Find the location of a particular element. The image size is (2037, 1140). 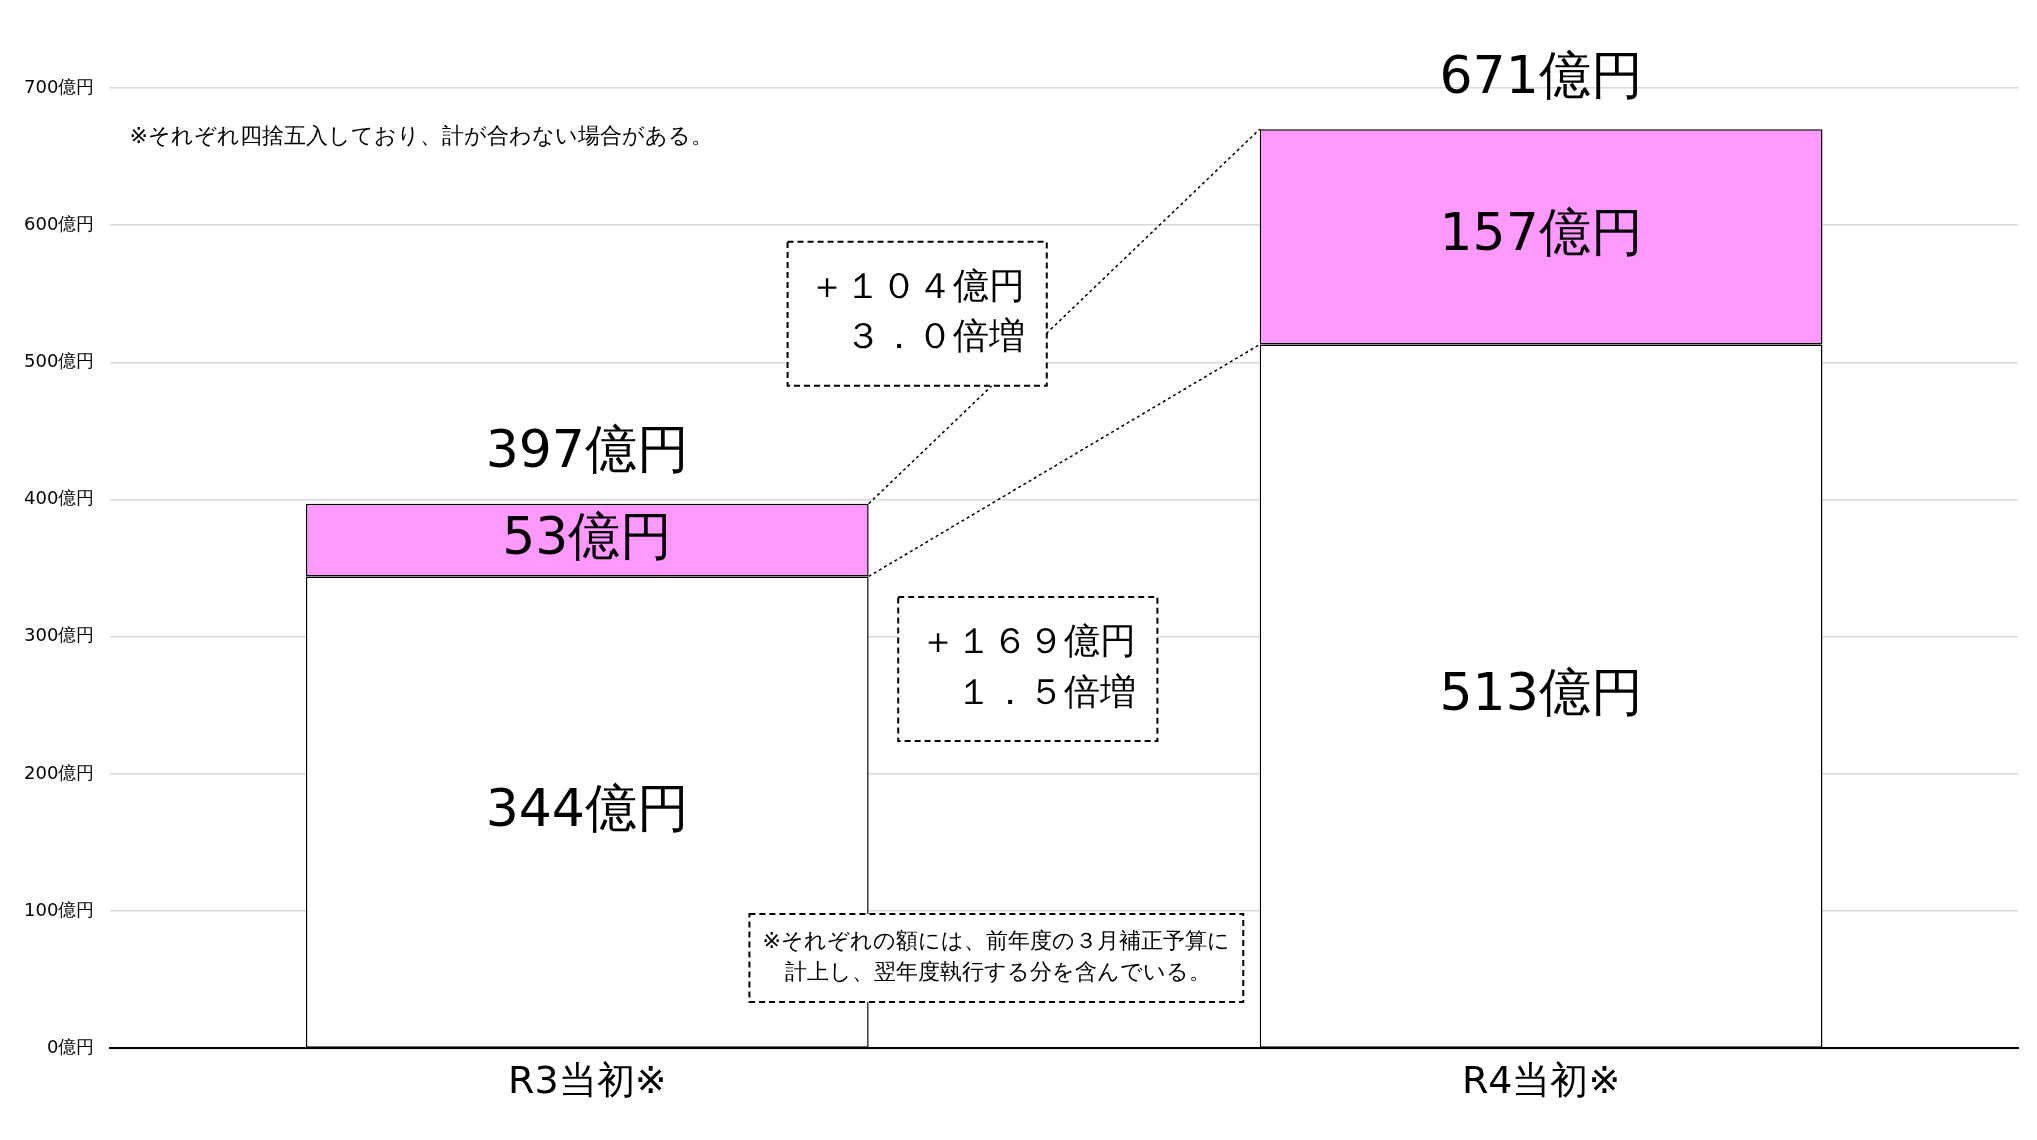

annotation: １．５倍増 is located at coordinates (1027, 691).